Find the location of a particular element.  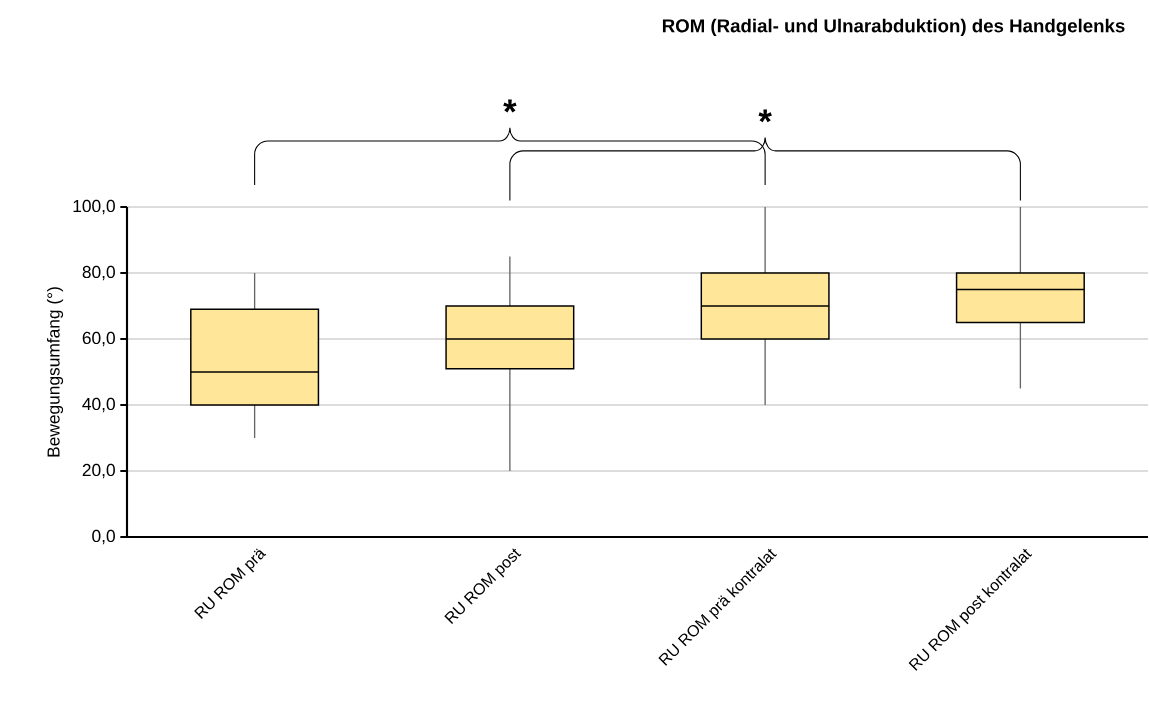

y-tick-label: 0,0 is located at coordinates (103, 537).